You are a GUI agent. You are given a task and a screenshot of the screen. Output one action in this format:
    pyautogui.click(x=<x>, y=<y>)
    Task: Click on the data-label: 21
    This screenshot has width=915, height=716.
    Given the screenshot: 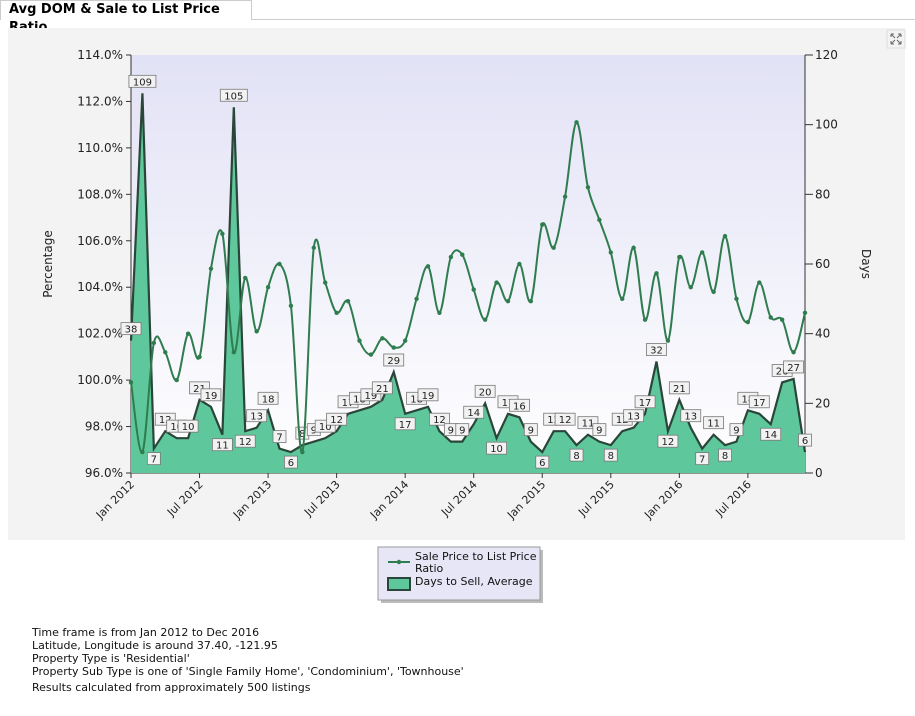 What is the action you would take?
    pyautogui.click(x=382, y=389)
    